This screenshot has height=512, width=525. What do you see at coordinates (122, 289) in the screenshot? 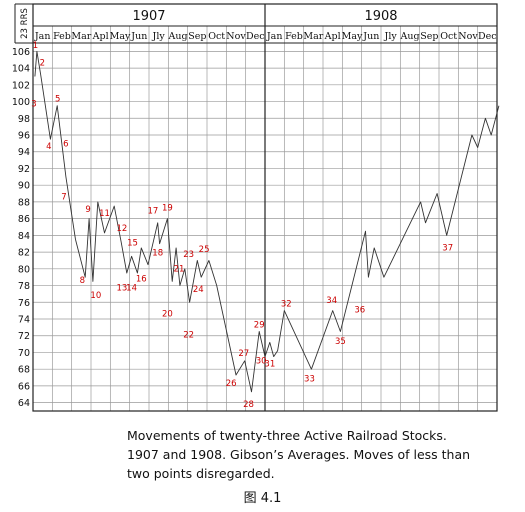
I see `annotation-label: 13` at bounding box center [122, 289].